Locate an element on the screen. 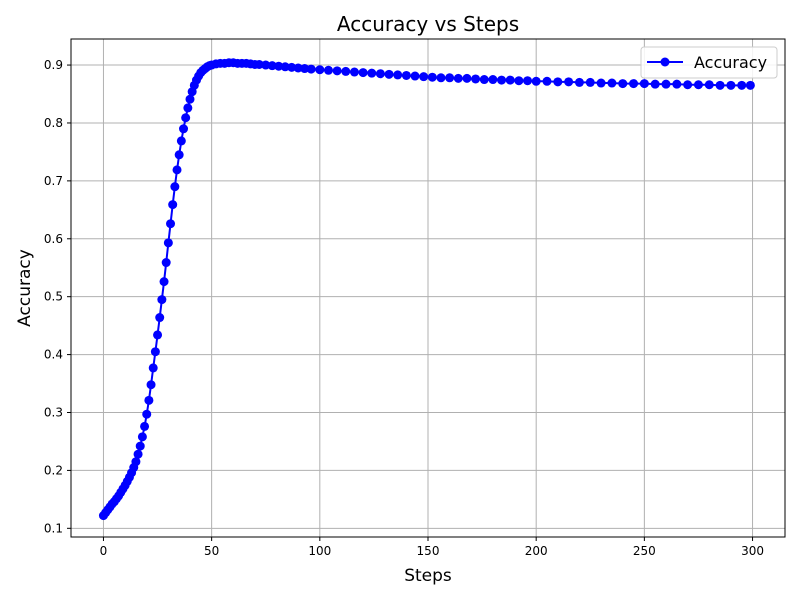 This screenshot has height=600, width=800. y-tick-label: 0.7 is located at coordinates (53, 181).